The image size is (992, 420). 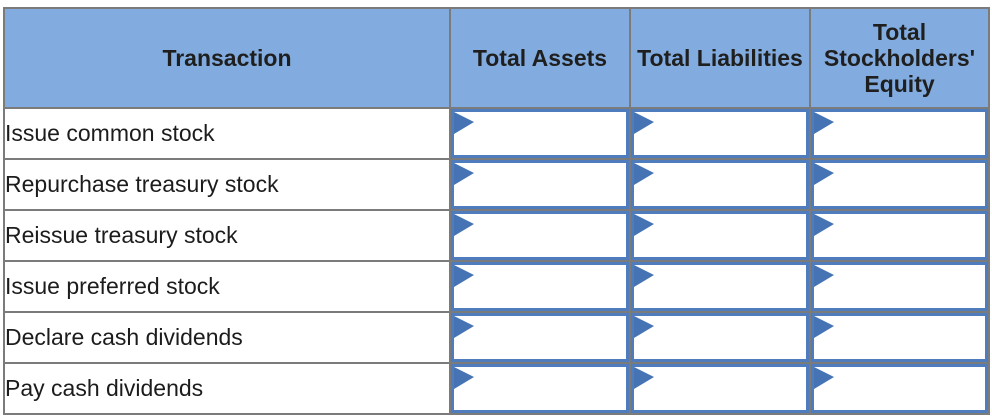 I want to click on row-label: Issue common stock, so click(x=227, y=133).